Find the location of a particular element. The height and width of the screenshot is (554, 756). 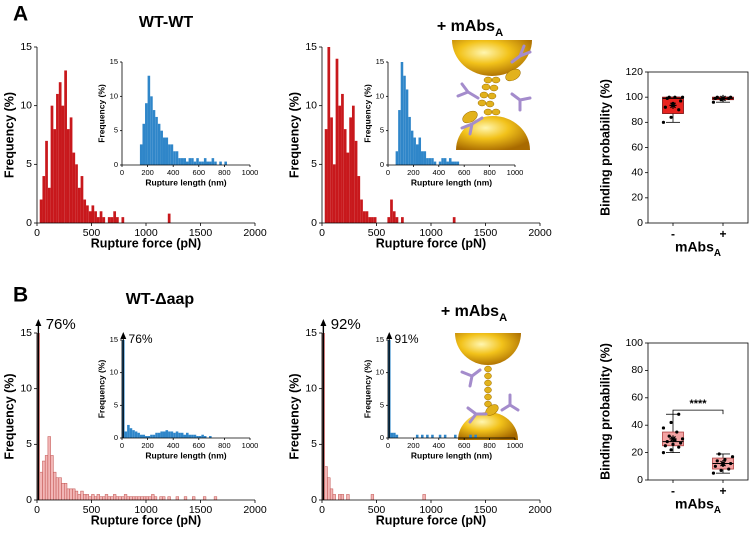

y-axis-label: Frequency (%) is located at coordinates (294, 135).